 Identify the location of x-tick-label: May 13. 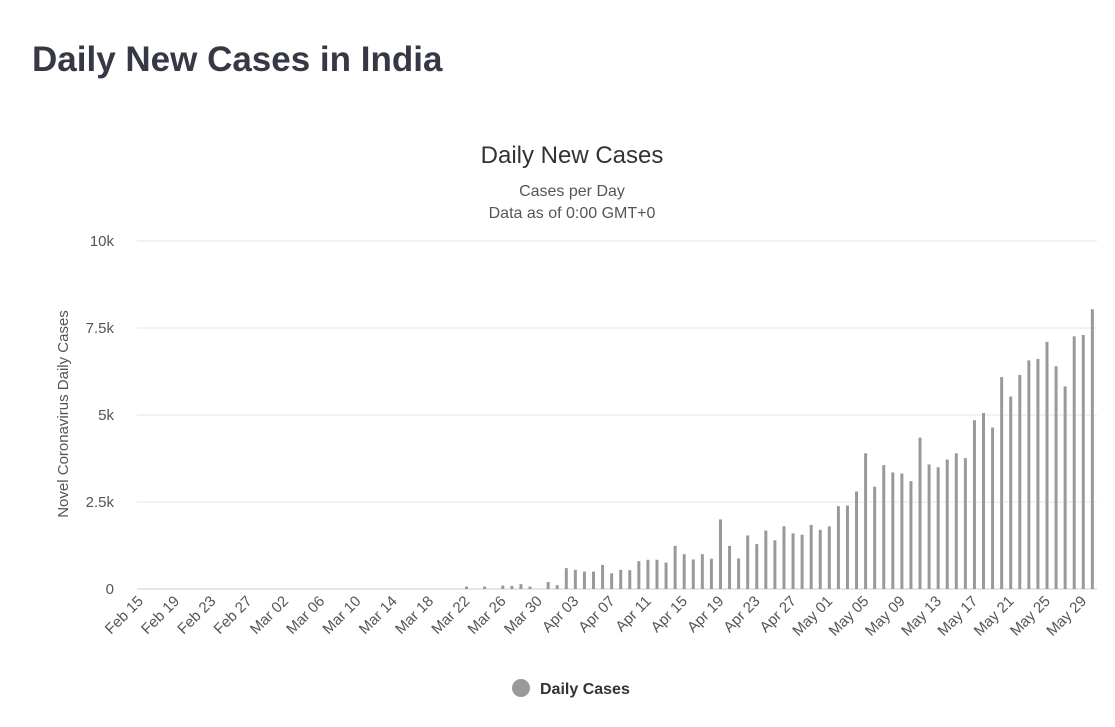
(921, 616).